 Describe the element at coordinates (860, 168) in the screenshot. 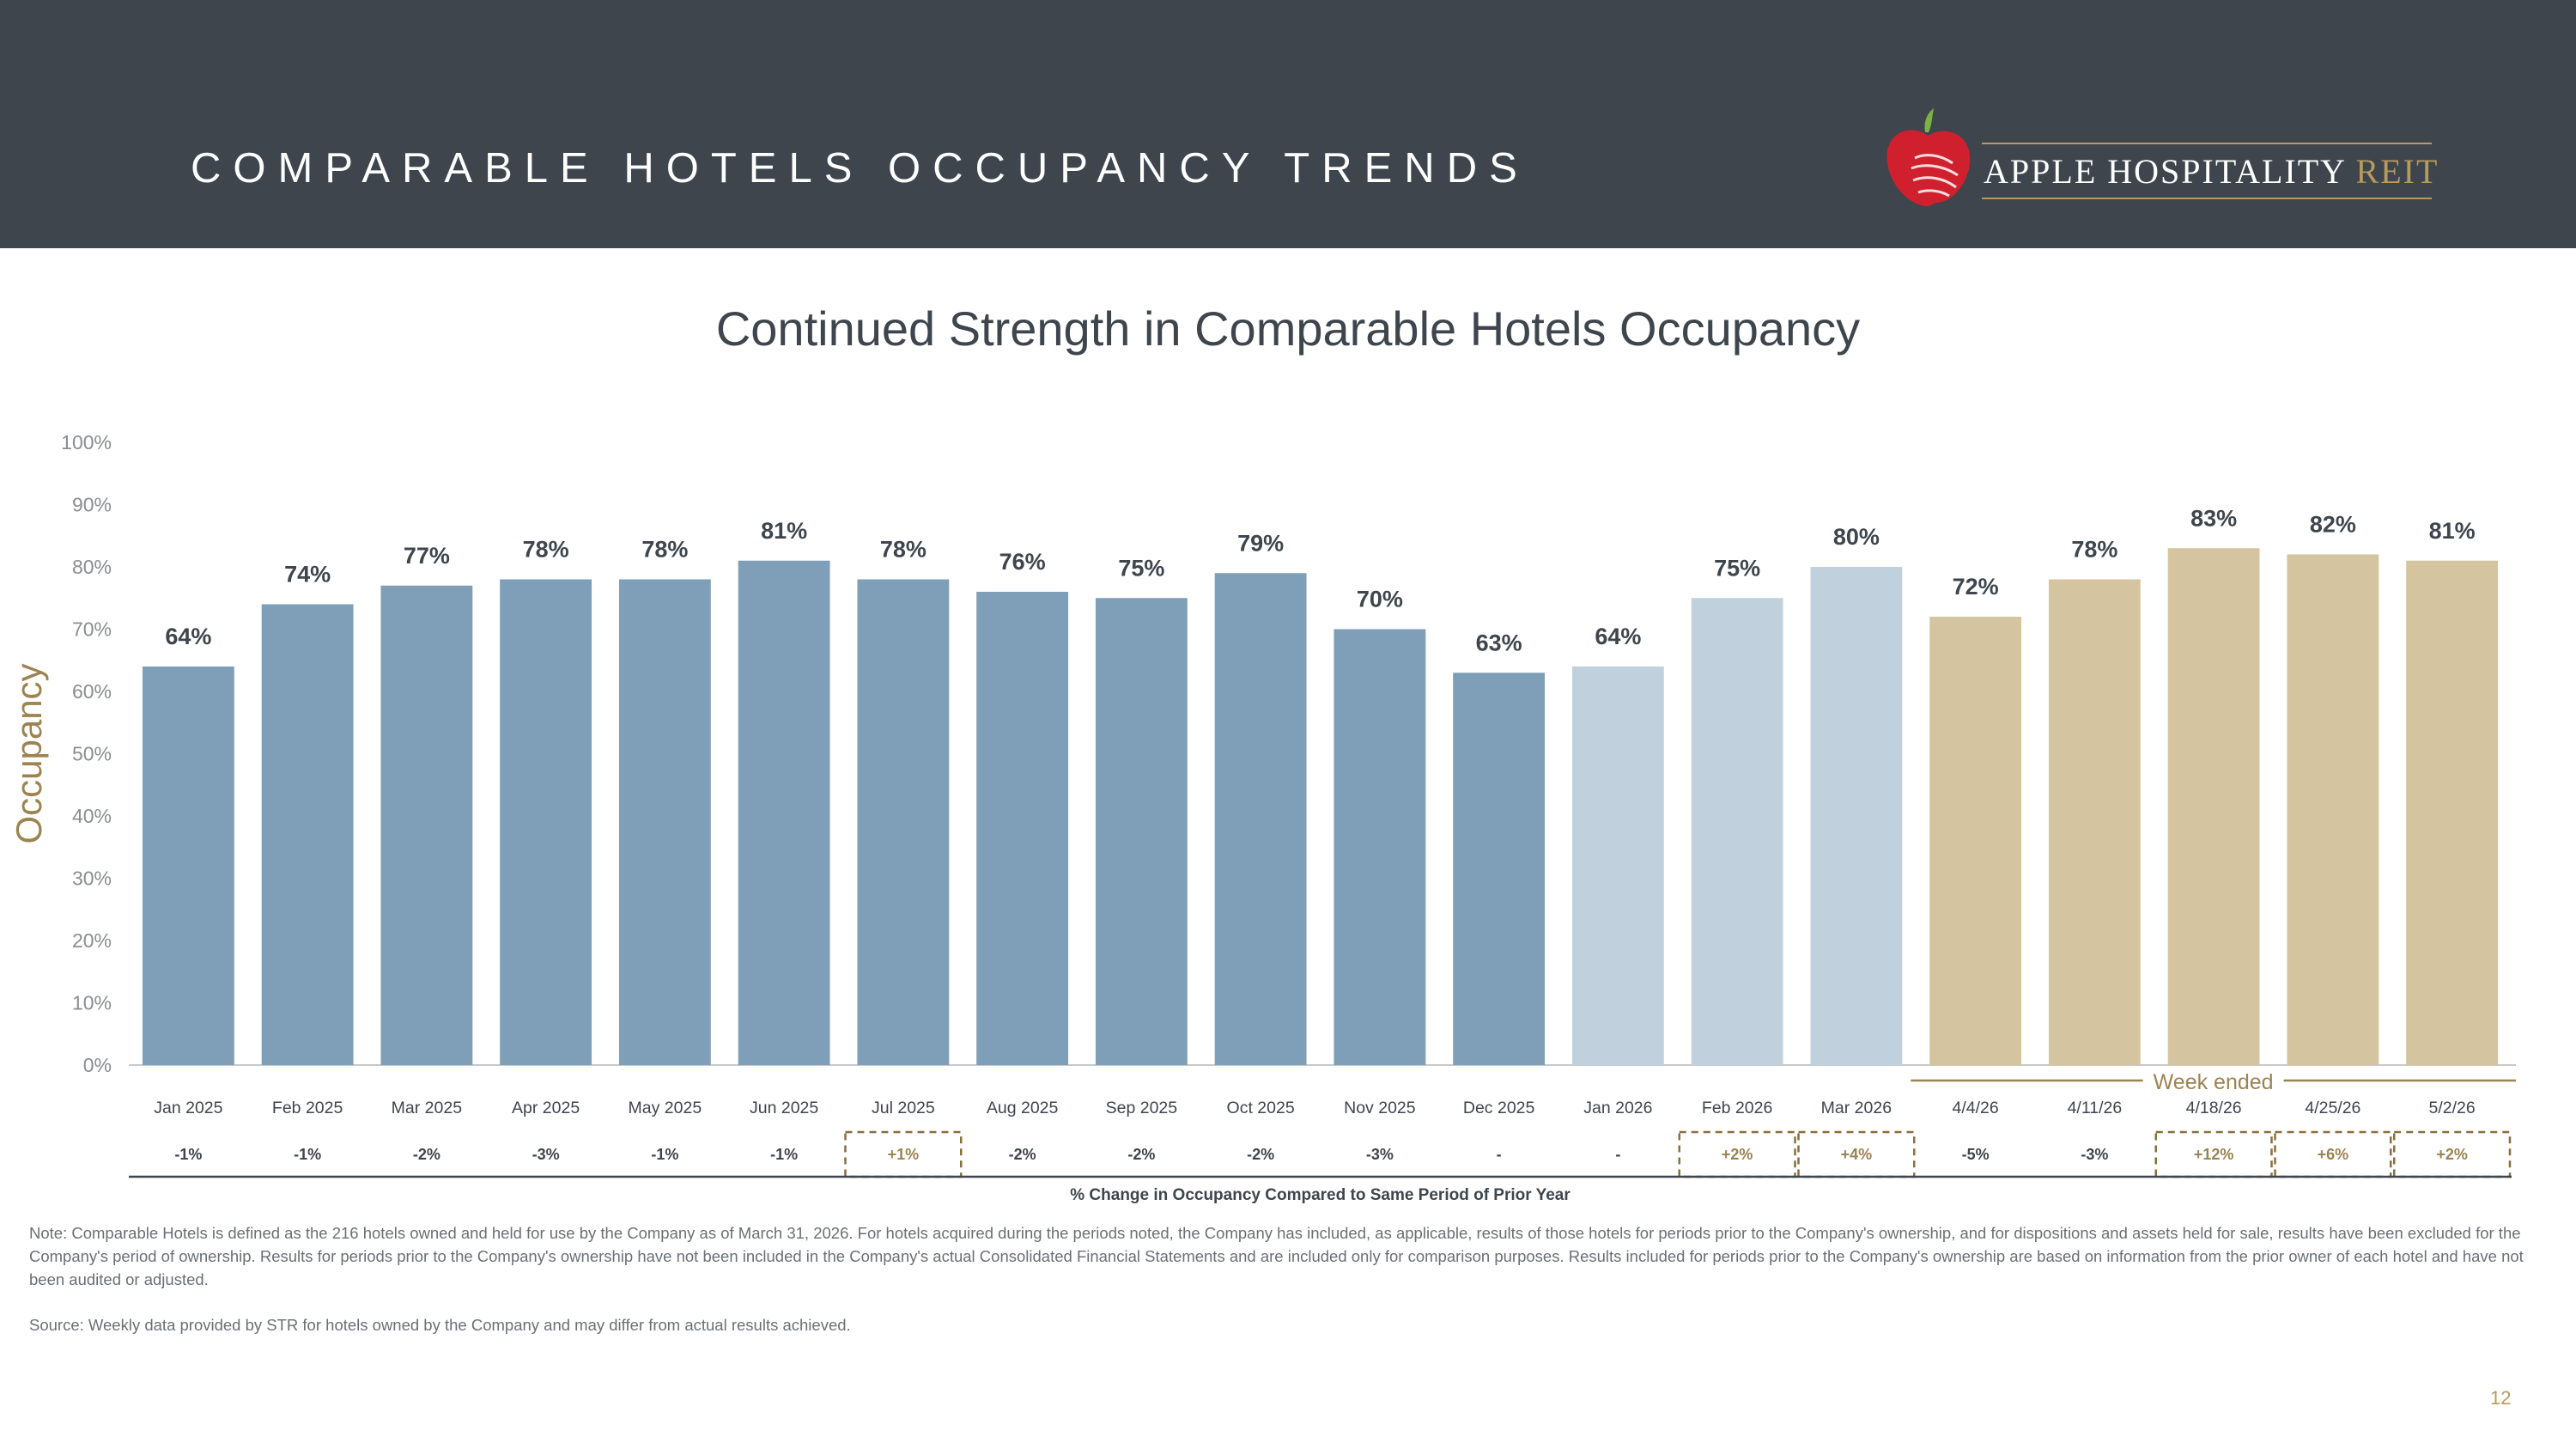

I see `page-title: COMPARABLE HOTELS OCCUPANCY TRENDS` at that location.